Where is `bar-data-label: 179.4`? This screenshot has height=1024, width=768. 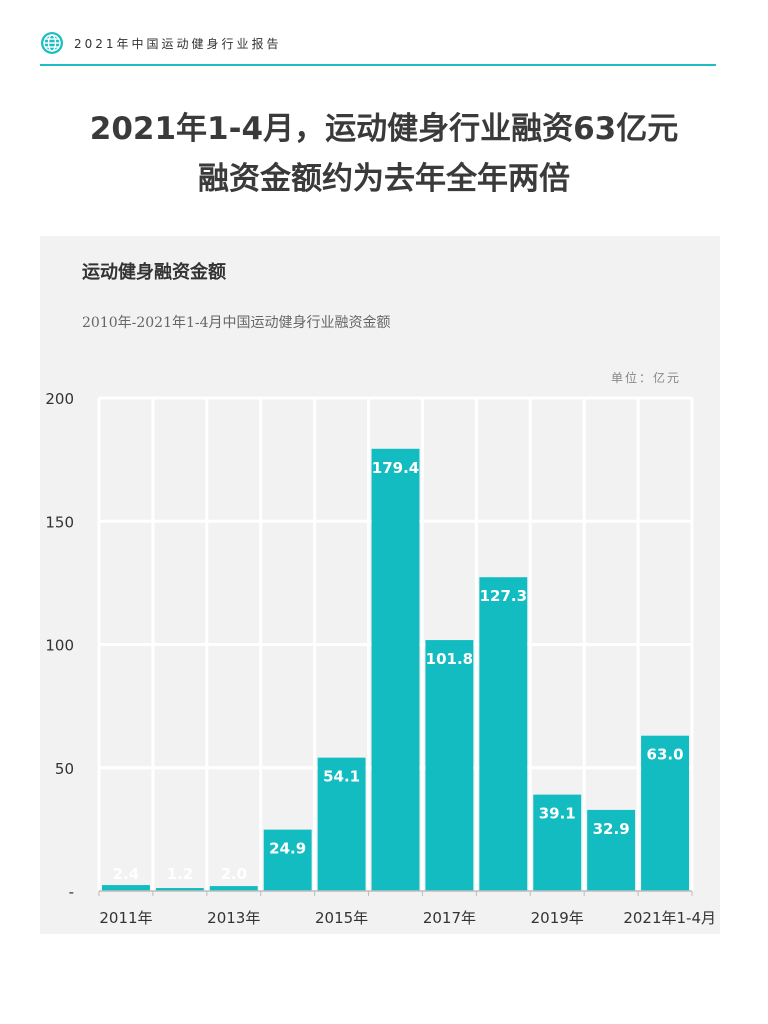
bar-data-label: 179.4 is located at coordinates (395, 468).